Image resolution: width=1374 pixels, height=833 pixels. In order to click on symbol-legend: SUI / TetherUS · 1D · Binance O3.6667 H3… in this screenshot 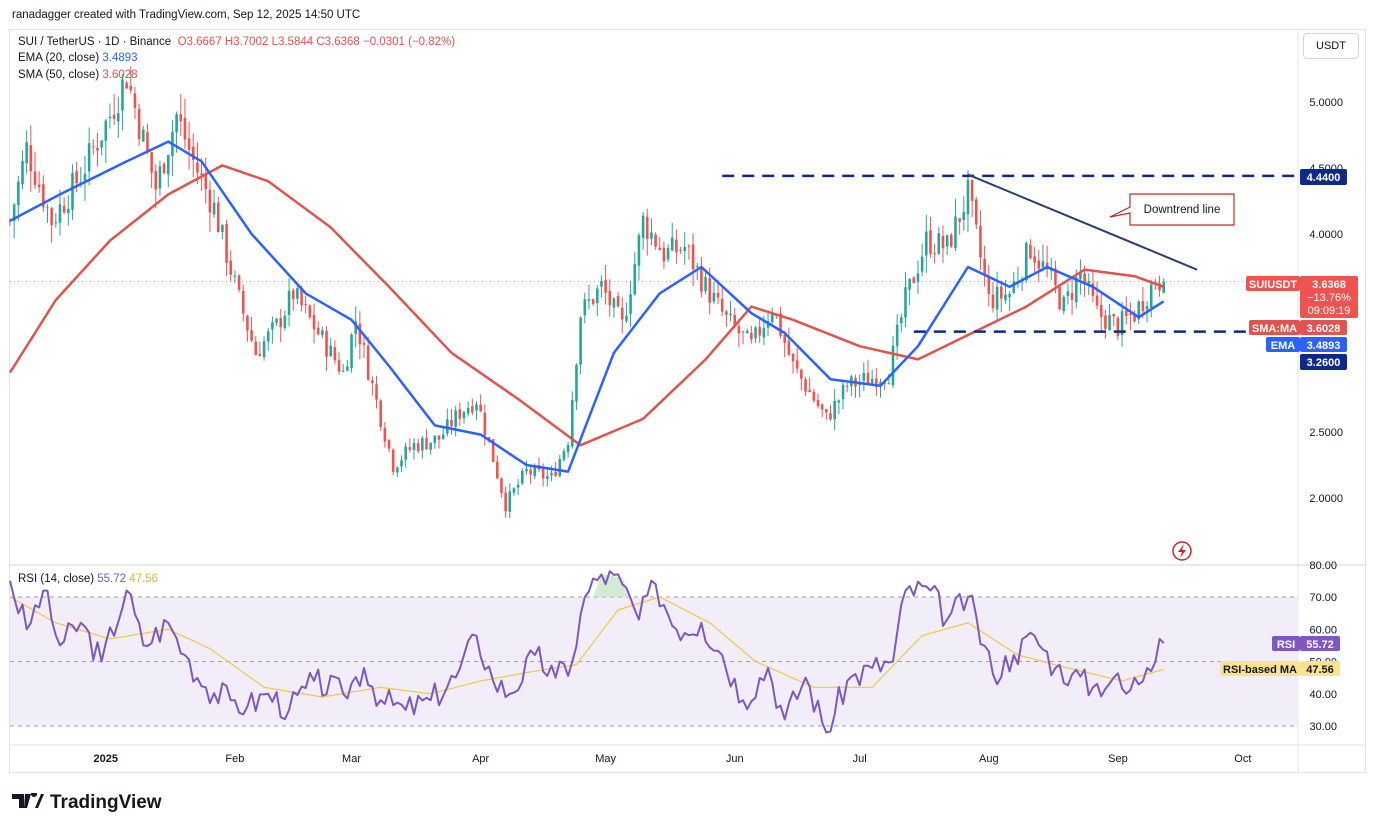, I will do `click(236, 42)`.